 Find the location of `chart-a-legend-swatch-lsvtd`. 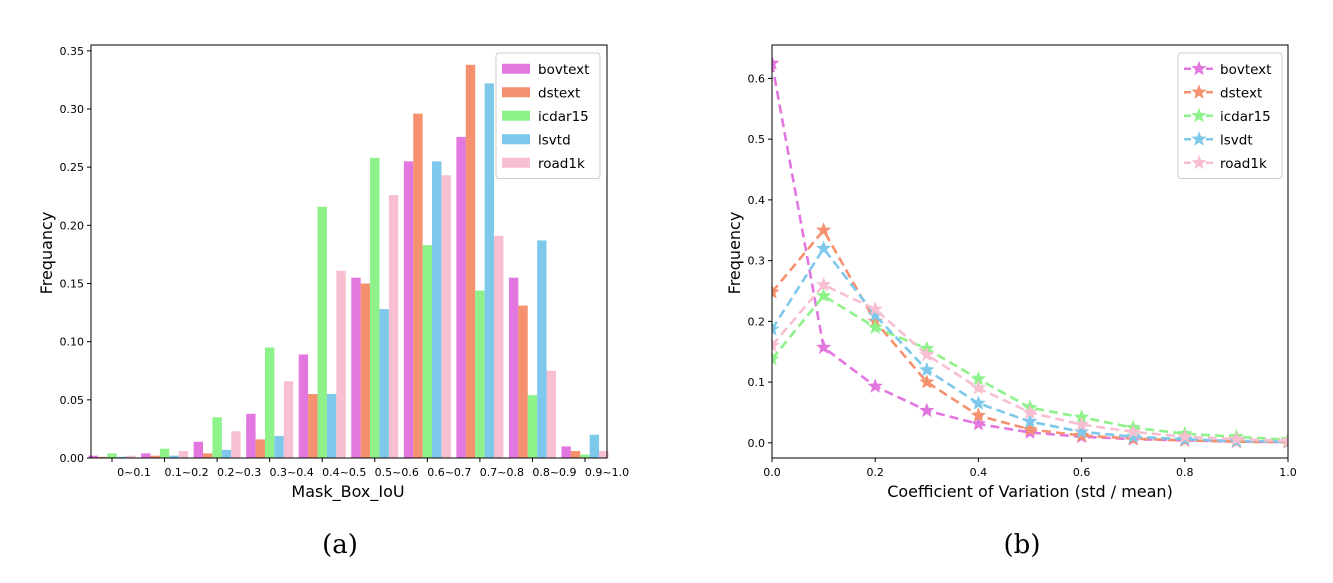

chart-a-legend-swatch-lsvtd is located at coordinates (516, 139).